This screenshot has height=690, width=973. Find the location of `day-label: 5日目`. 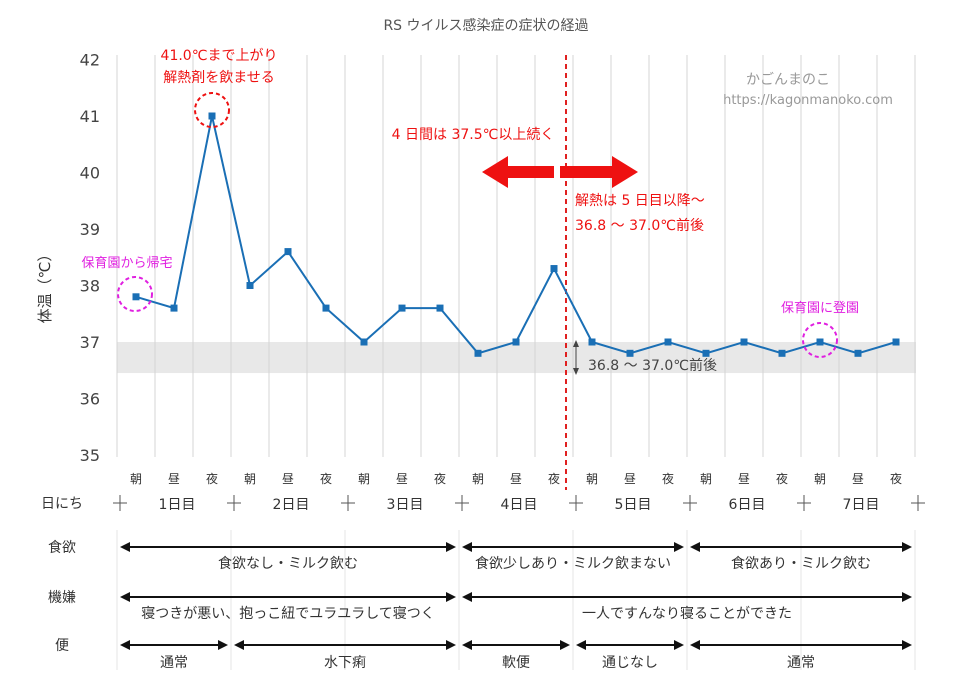

day-label: 5日目 is located at coordinates (633, 505).